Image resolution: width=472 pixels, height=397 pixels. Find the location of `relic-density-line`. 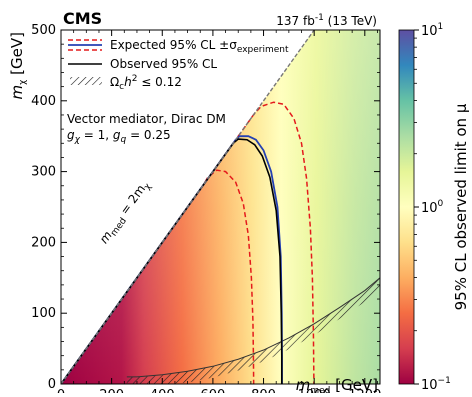

relic-density-line is located at coordinates (253, 327).